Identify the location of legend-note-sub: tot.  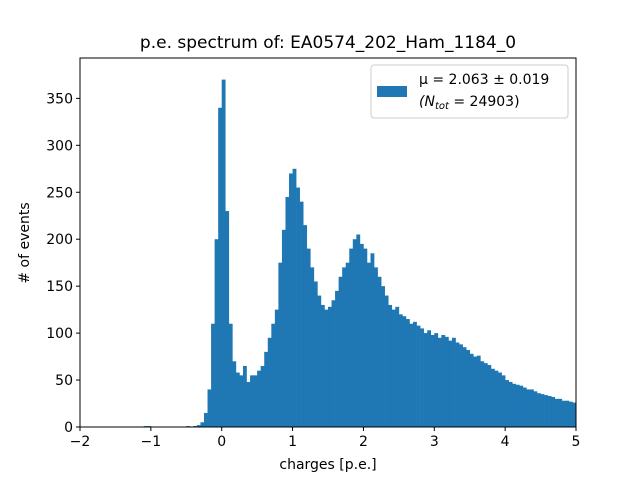
(442, 106).